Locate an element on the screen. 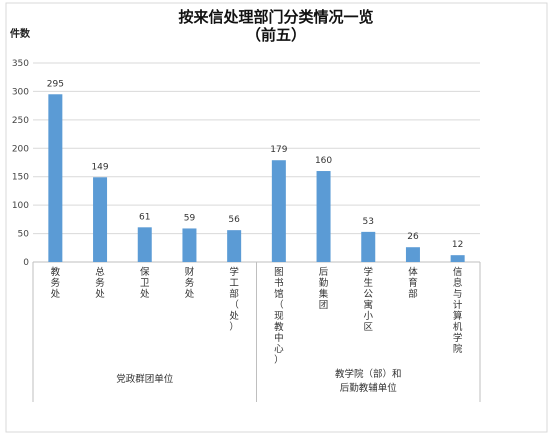  group-label: 党政群团单位 is located at coordinates (145, 379).